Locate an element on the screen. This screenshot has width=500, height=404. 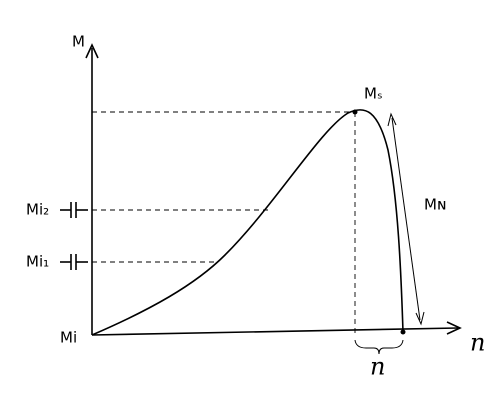
ms-label: Mₛ is located at coordinates (373, 94).